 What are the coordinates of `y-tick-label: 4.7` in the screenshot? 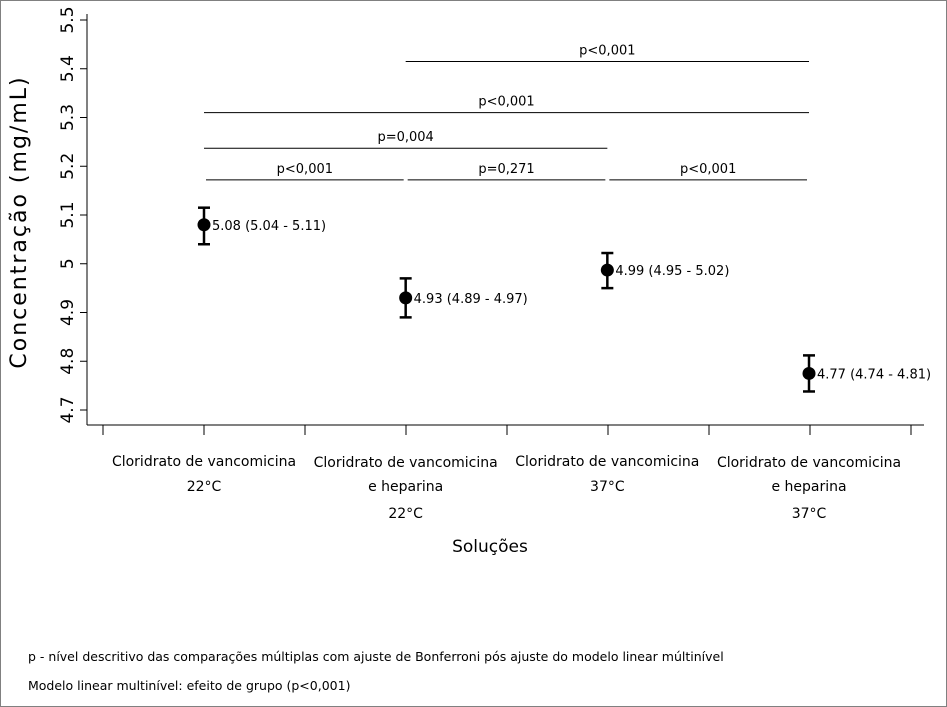 It's located at (68, 409).